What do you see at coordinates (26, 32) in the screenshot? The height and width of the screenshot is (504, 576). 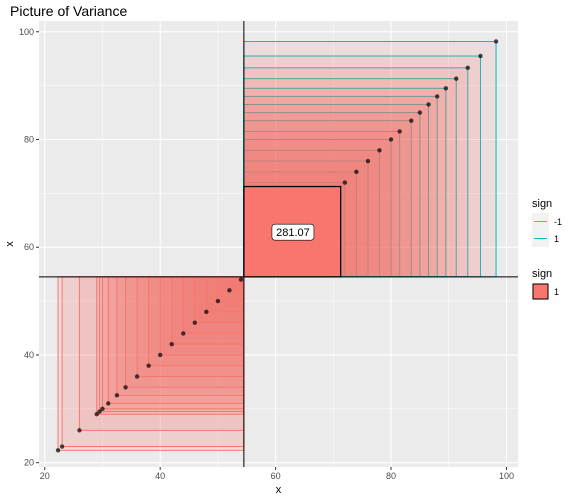 I see `y-tick-label: 100` at bounding box center [26, 32].